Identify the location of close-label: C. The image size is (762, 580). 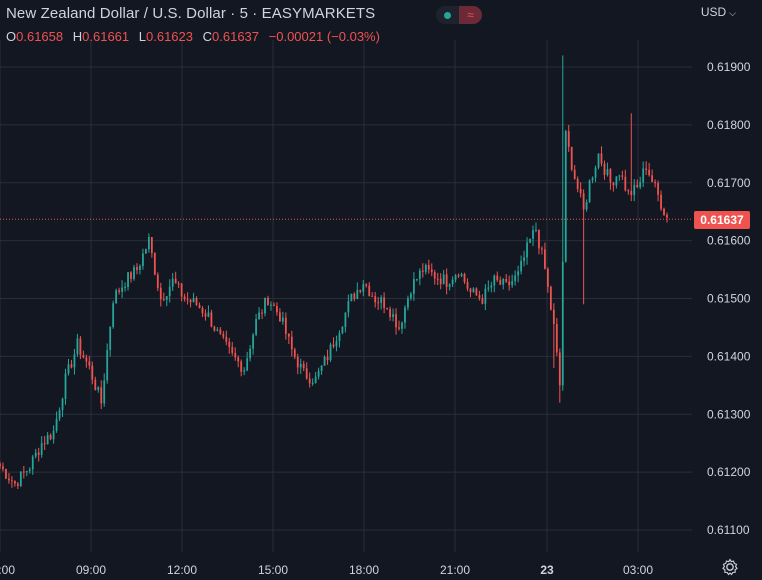
(207, 36).